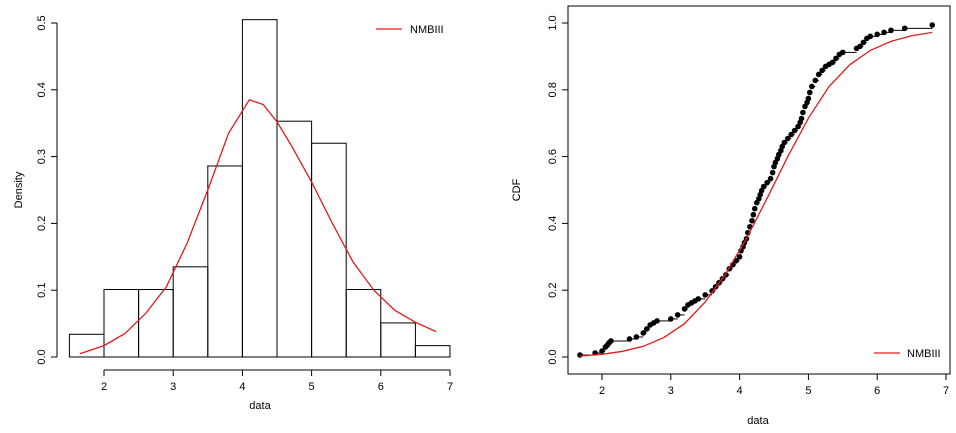  I want to click on cdf-y-axis: 0.0 0.2 0.4 0.6 0.8 1.0, so click(558, 190).